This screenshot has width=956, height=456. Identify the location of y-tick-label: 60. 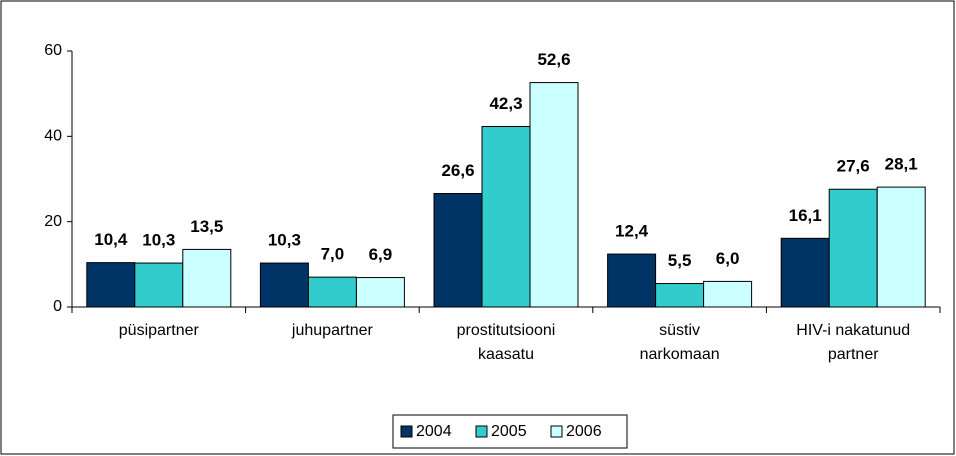
(53, 50).